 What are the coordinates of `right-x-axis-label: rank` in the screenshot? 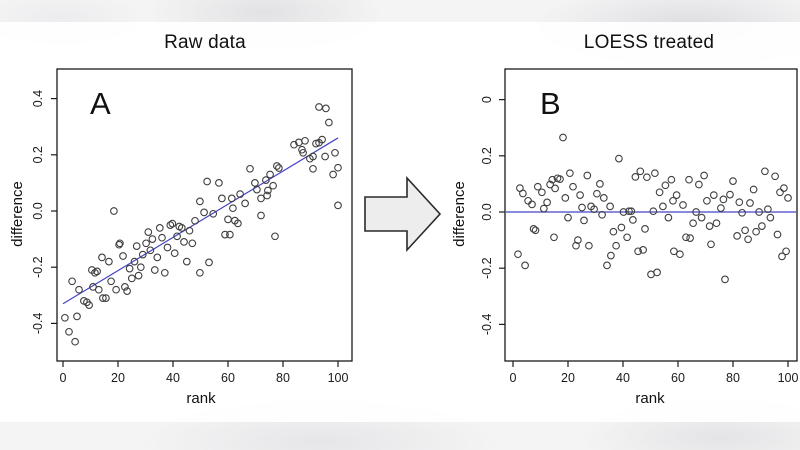 It's located at (650, 398).